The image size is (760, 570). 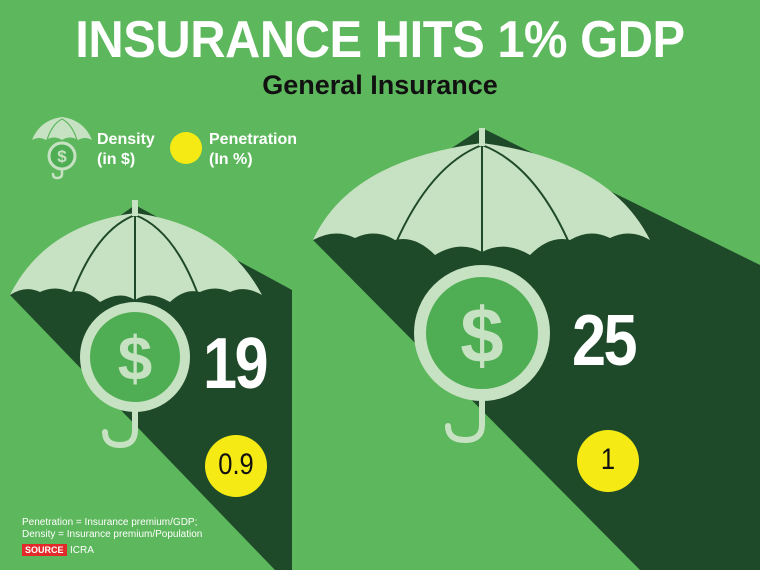 I want to click on density-legend: Density (in $), so click(x=126, y=150).